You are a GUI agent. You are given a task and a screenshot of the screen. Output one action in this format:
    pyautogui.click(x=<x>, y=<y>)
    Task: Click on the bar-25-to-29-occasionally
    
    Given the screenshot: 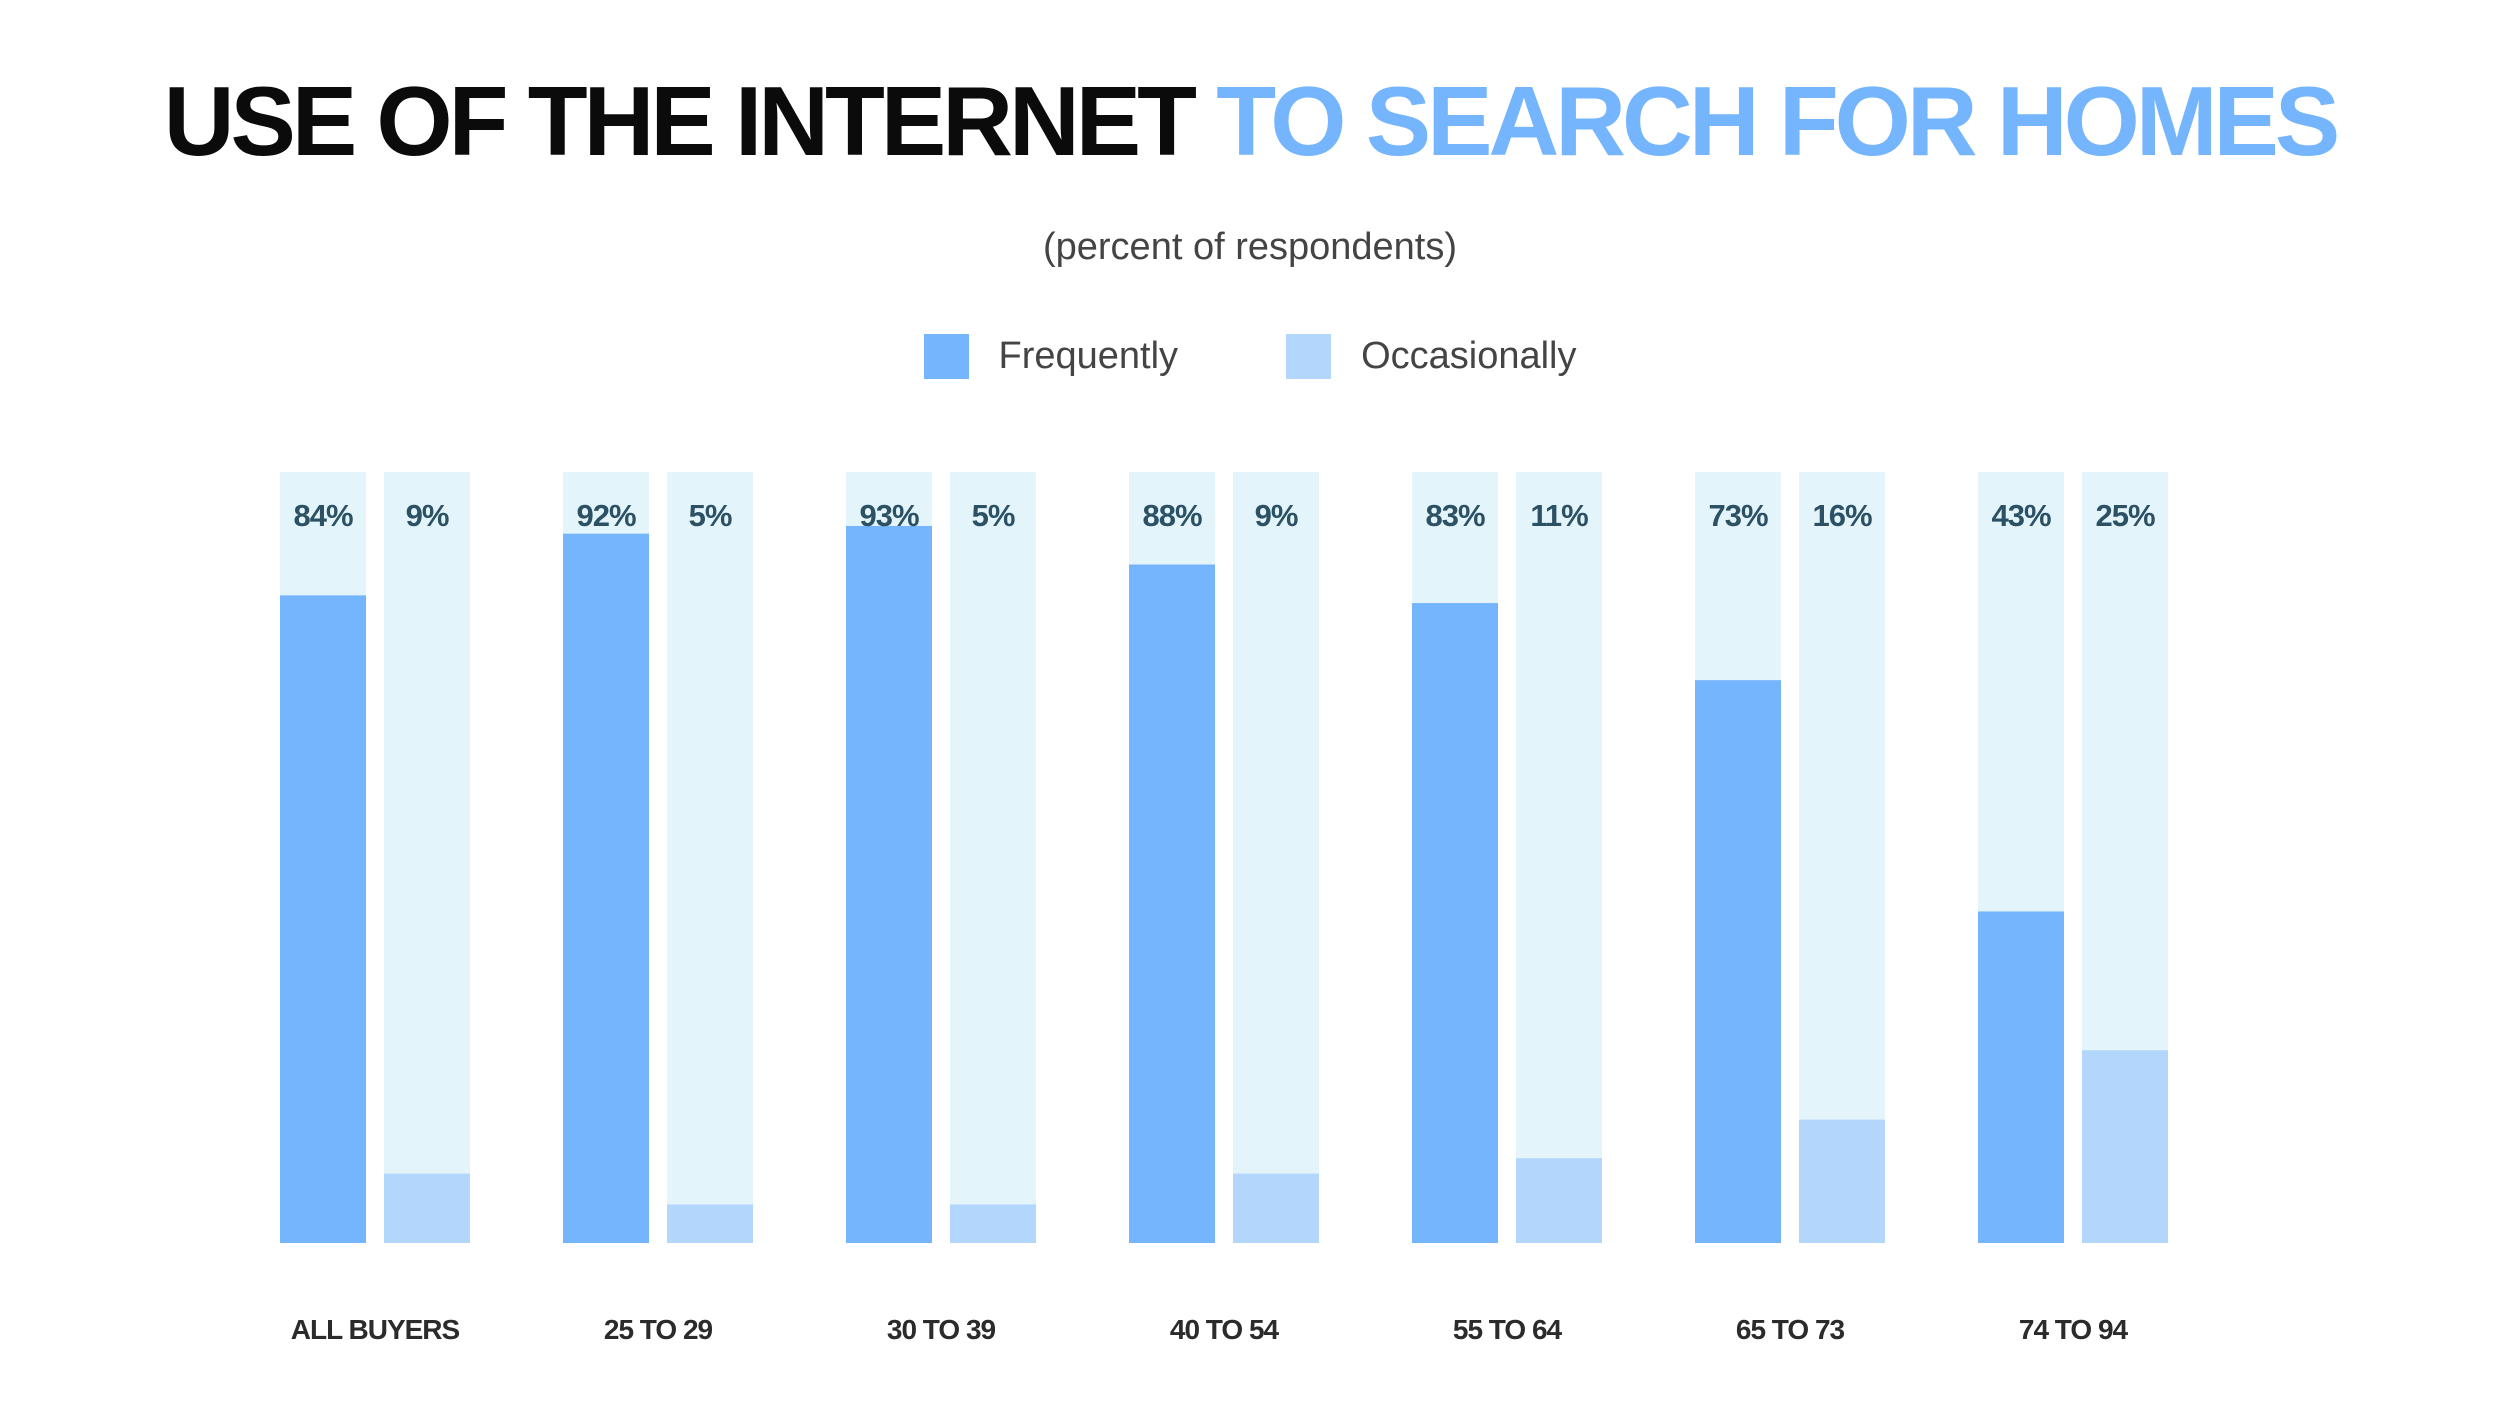 What is the action you would take?
    pyautogui.click(x=710, y=1223)
    